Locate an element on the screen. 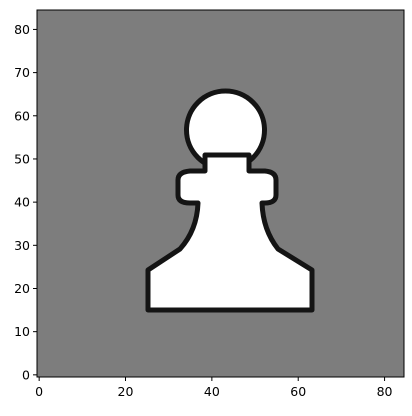 The image size is (412, 416). y-tick-label: 0 is located at coordinates (26, 374).